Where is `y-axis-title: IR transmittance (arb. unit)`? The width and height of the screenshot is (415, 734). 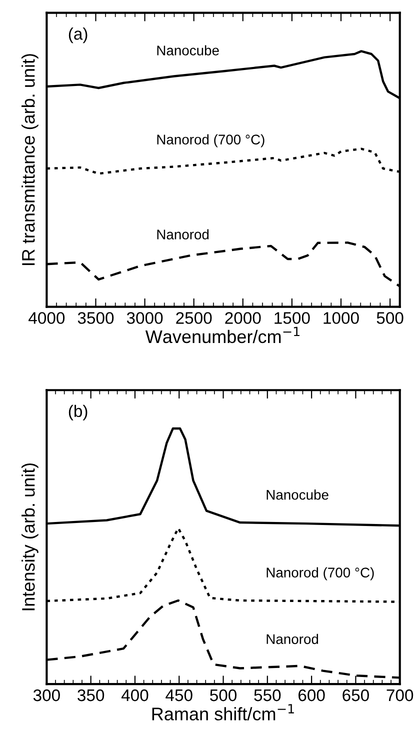 y-axis-title: IR transmittance (arb. unit) is located at coordinates (30, 160).